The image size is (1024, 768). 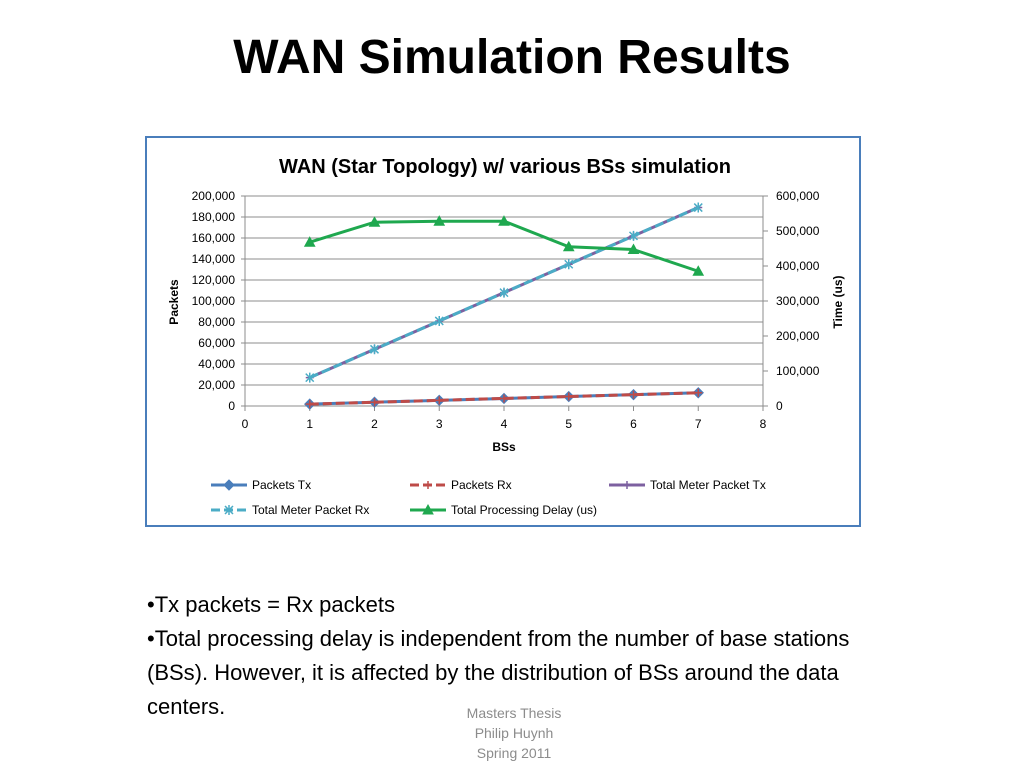 I want to click on y-tick-label: 140,000, so click(x=214, y=259).